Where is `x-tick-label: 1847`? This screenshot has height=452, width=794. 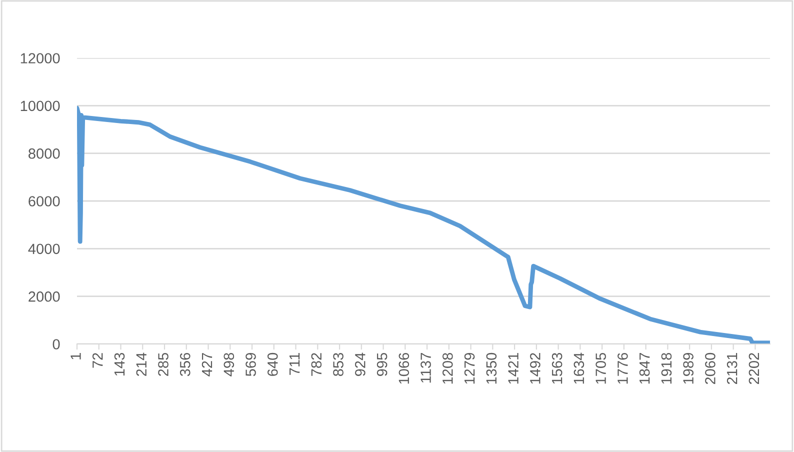 x-tick-label: 1847 is located at coordinates (644, 368).